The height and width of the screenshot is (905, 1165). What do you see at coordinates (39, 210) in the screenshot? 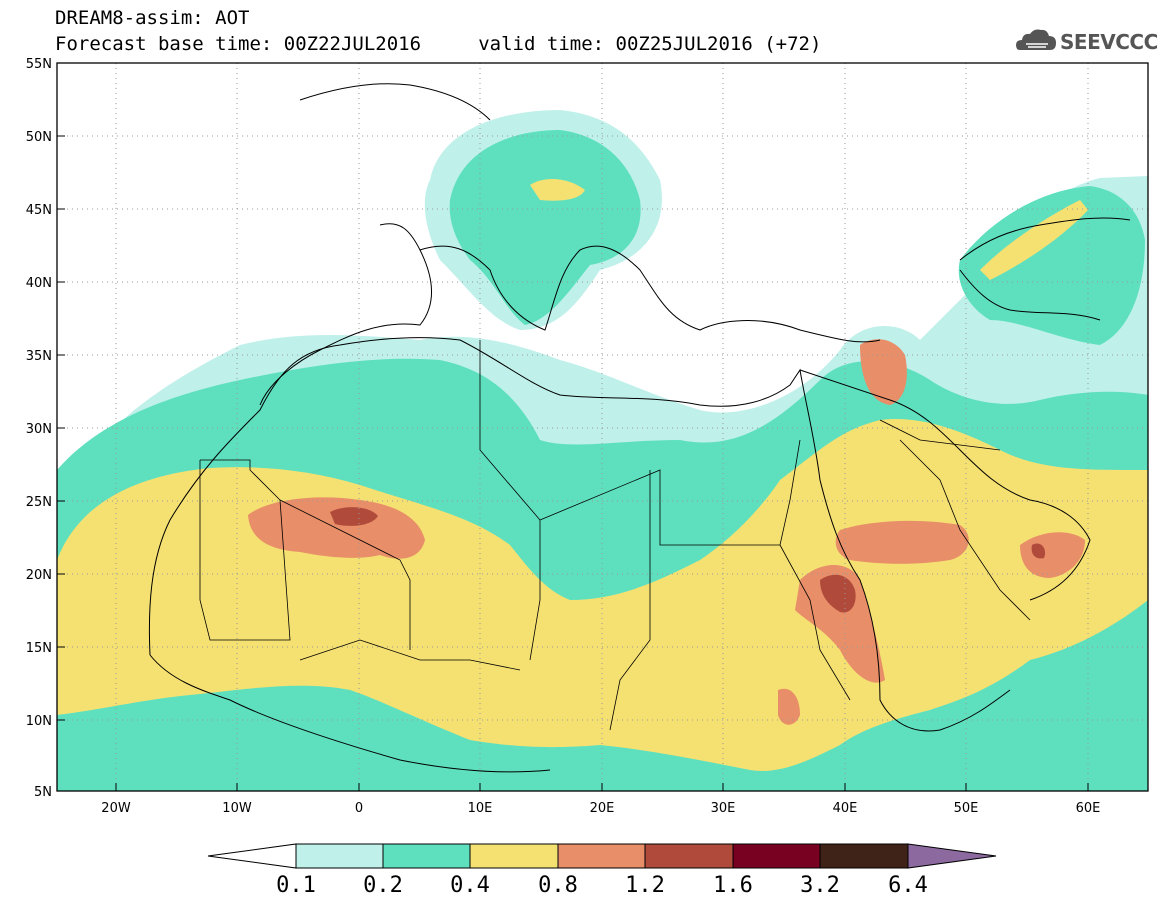
I see `lat-label: 45N` at bounding box center [39, 210].